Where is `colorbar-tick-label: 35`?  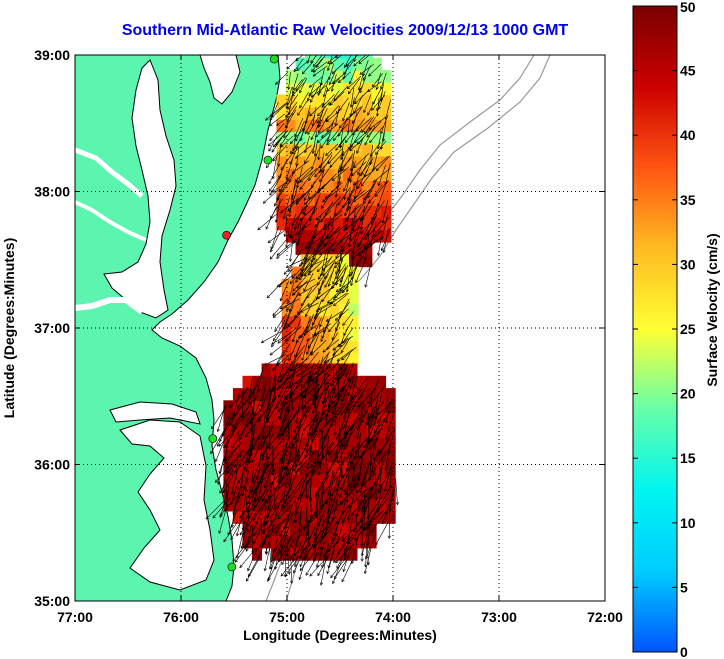
colorbar-tick-label: 35 is located at coordinates (688, 200).